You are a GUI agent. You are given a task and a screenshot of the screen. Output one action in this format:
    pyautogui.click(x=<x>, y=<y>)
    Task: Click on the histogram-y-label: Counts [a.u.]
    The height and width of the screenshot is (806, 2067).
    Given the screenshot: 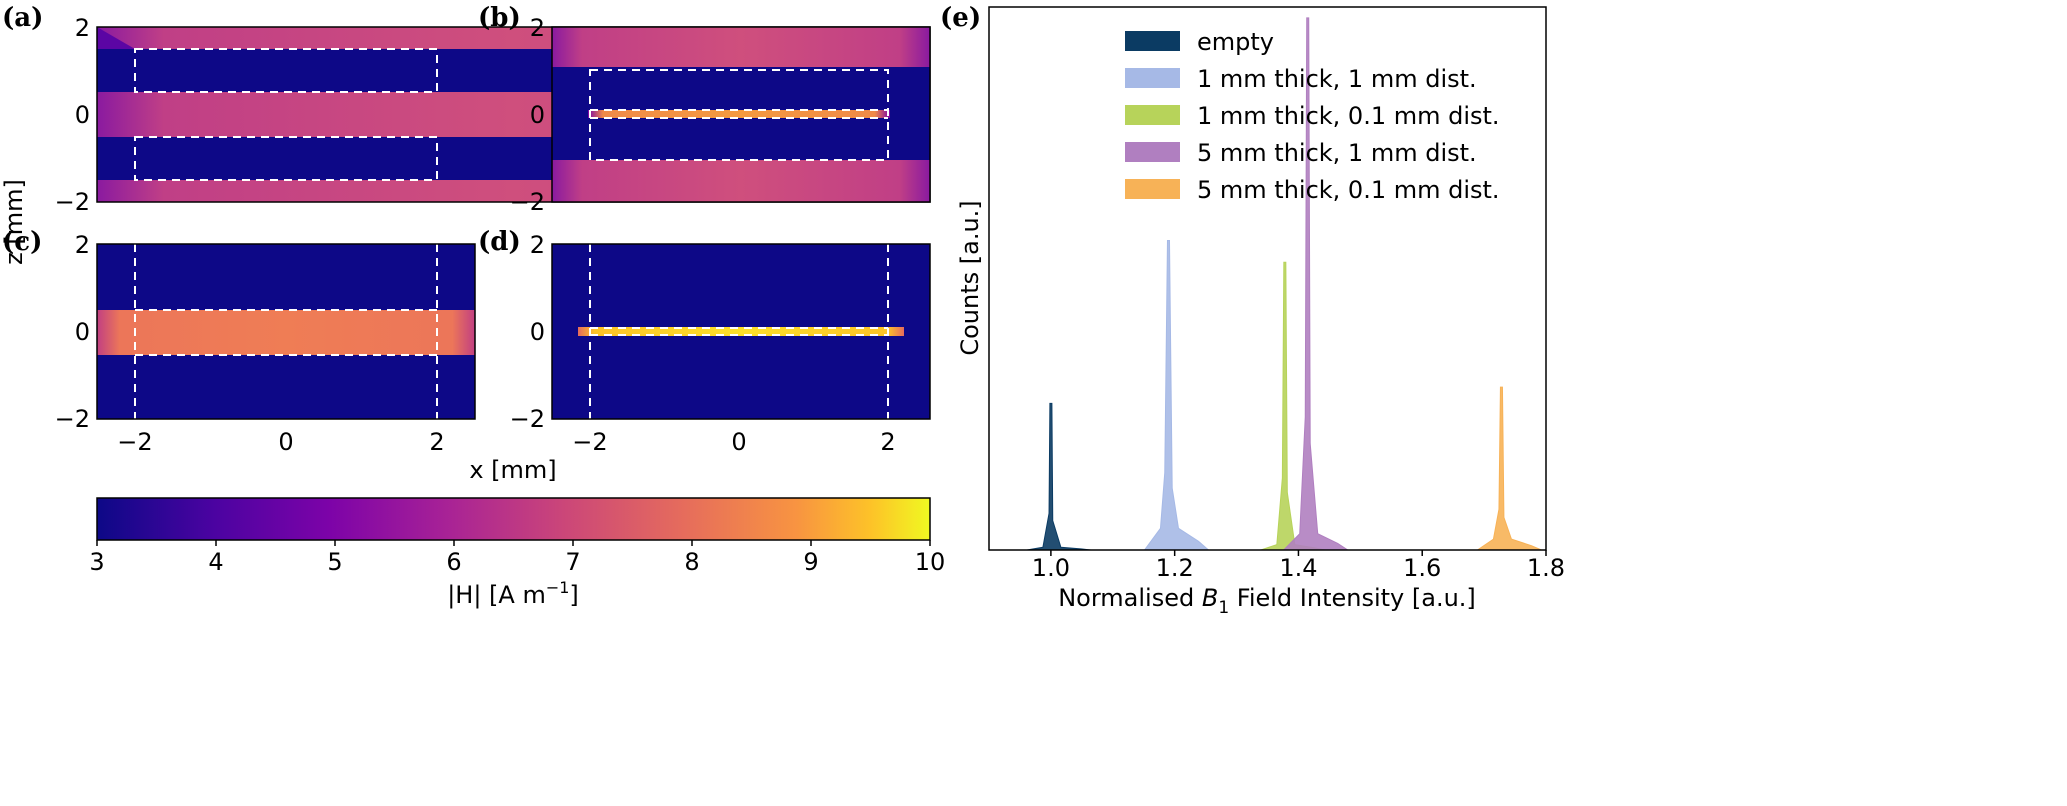 What is the action you would take?
    pyautogui.click(x=970, y=277)
    